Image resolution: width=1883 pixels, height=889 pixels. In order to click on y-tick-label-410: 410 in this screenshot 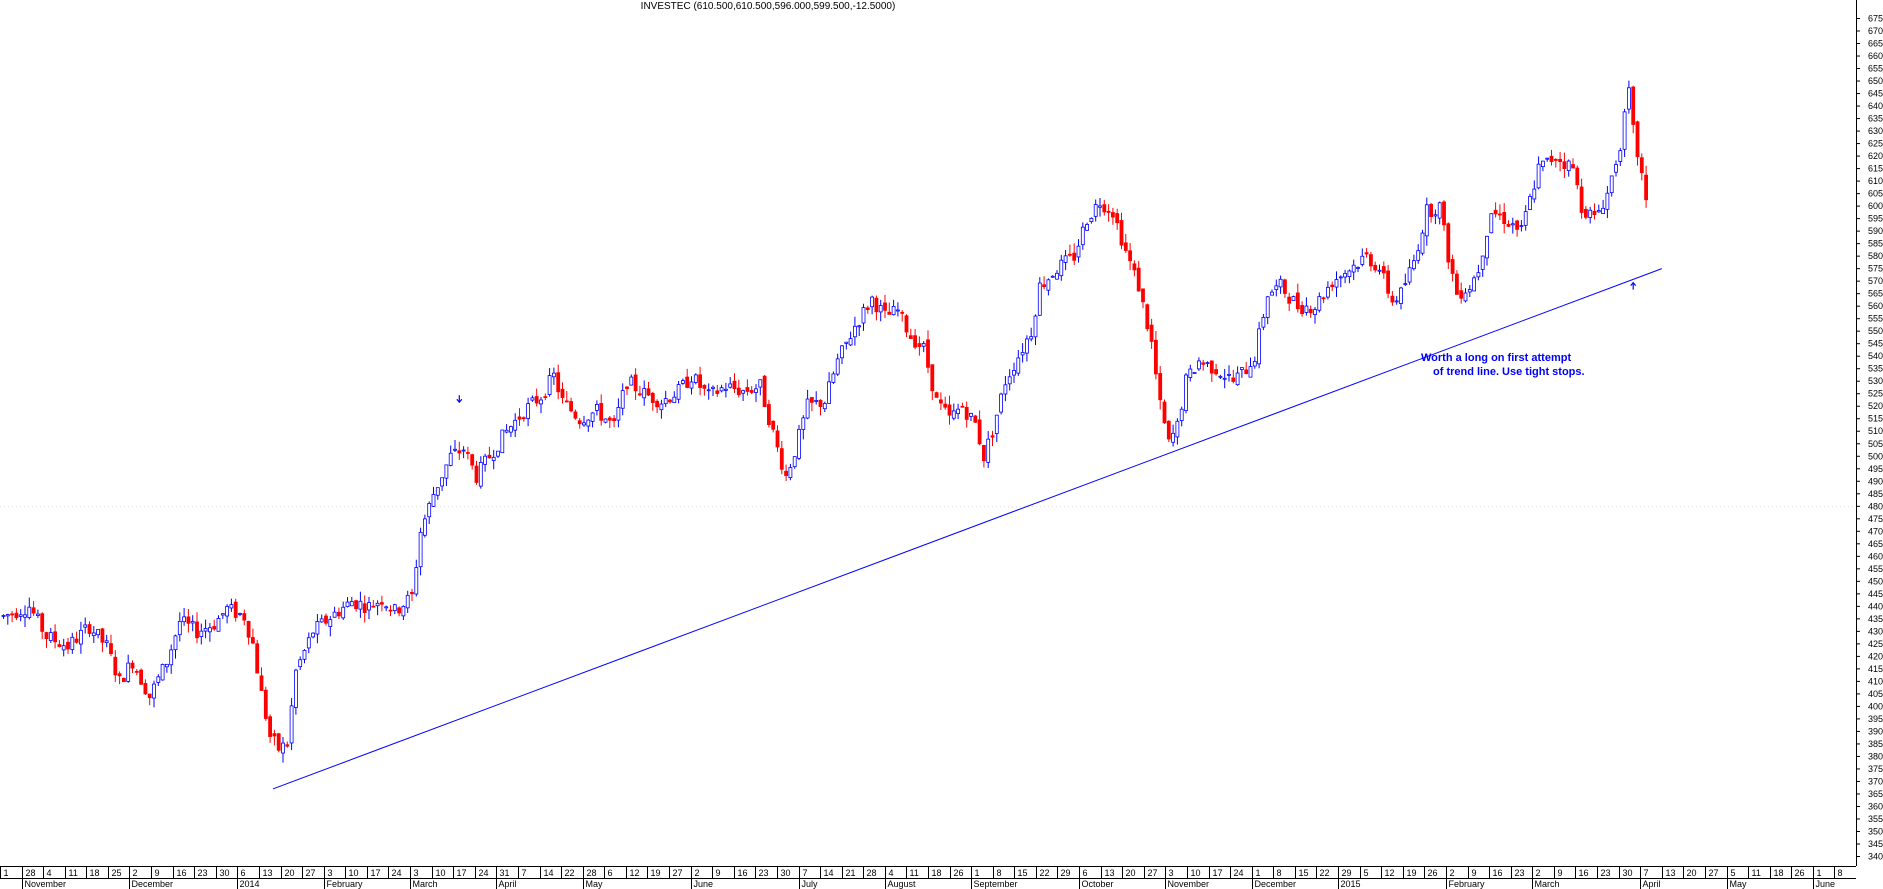, I will do `click(1875, 681)`.